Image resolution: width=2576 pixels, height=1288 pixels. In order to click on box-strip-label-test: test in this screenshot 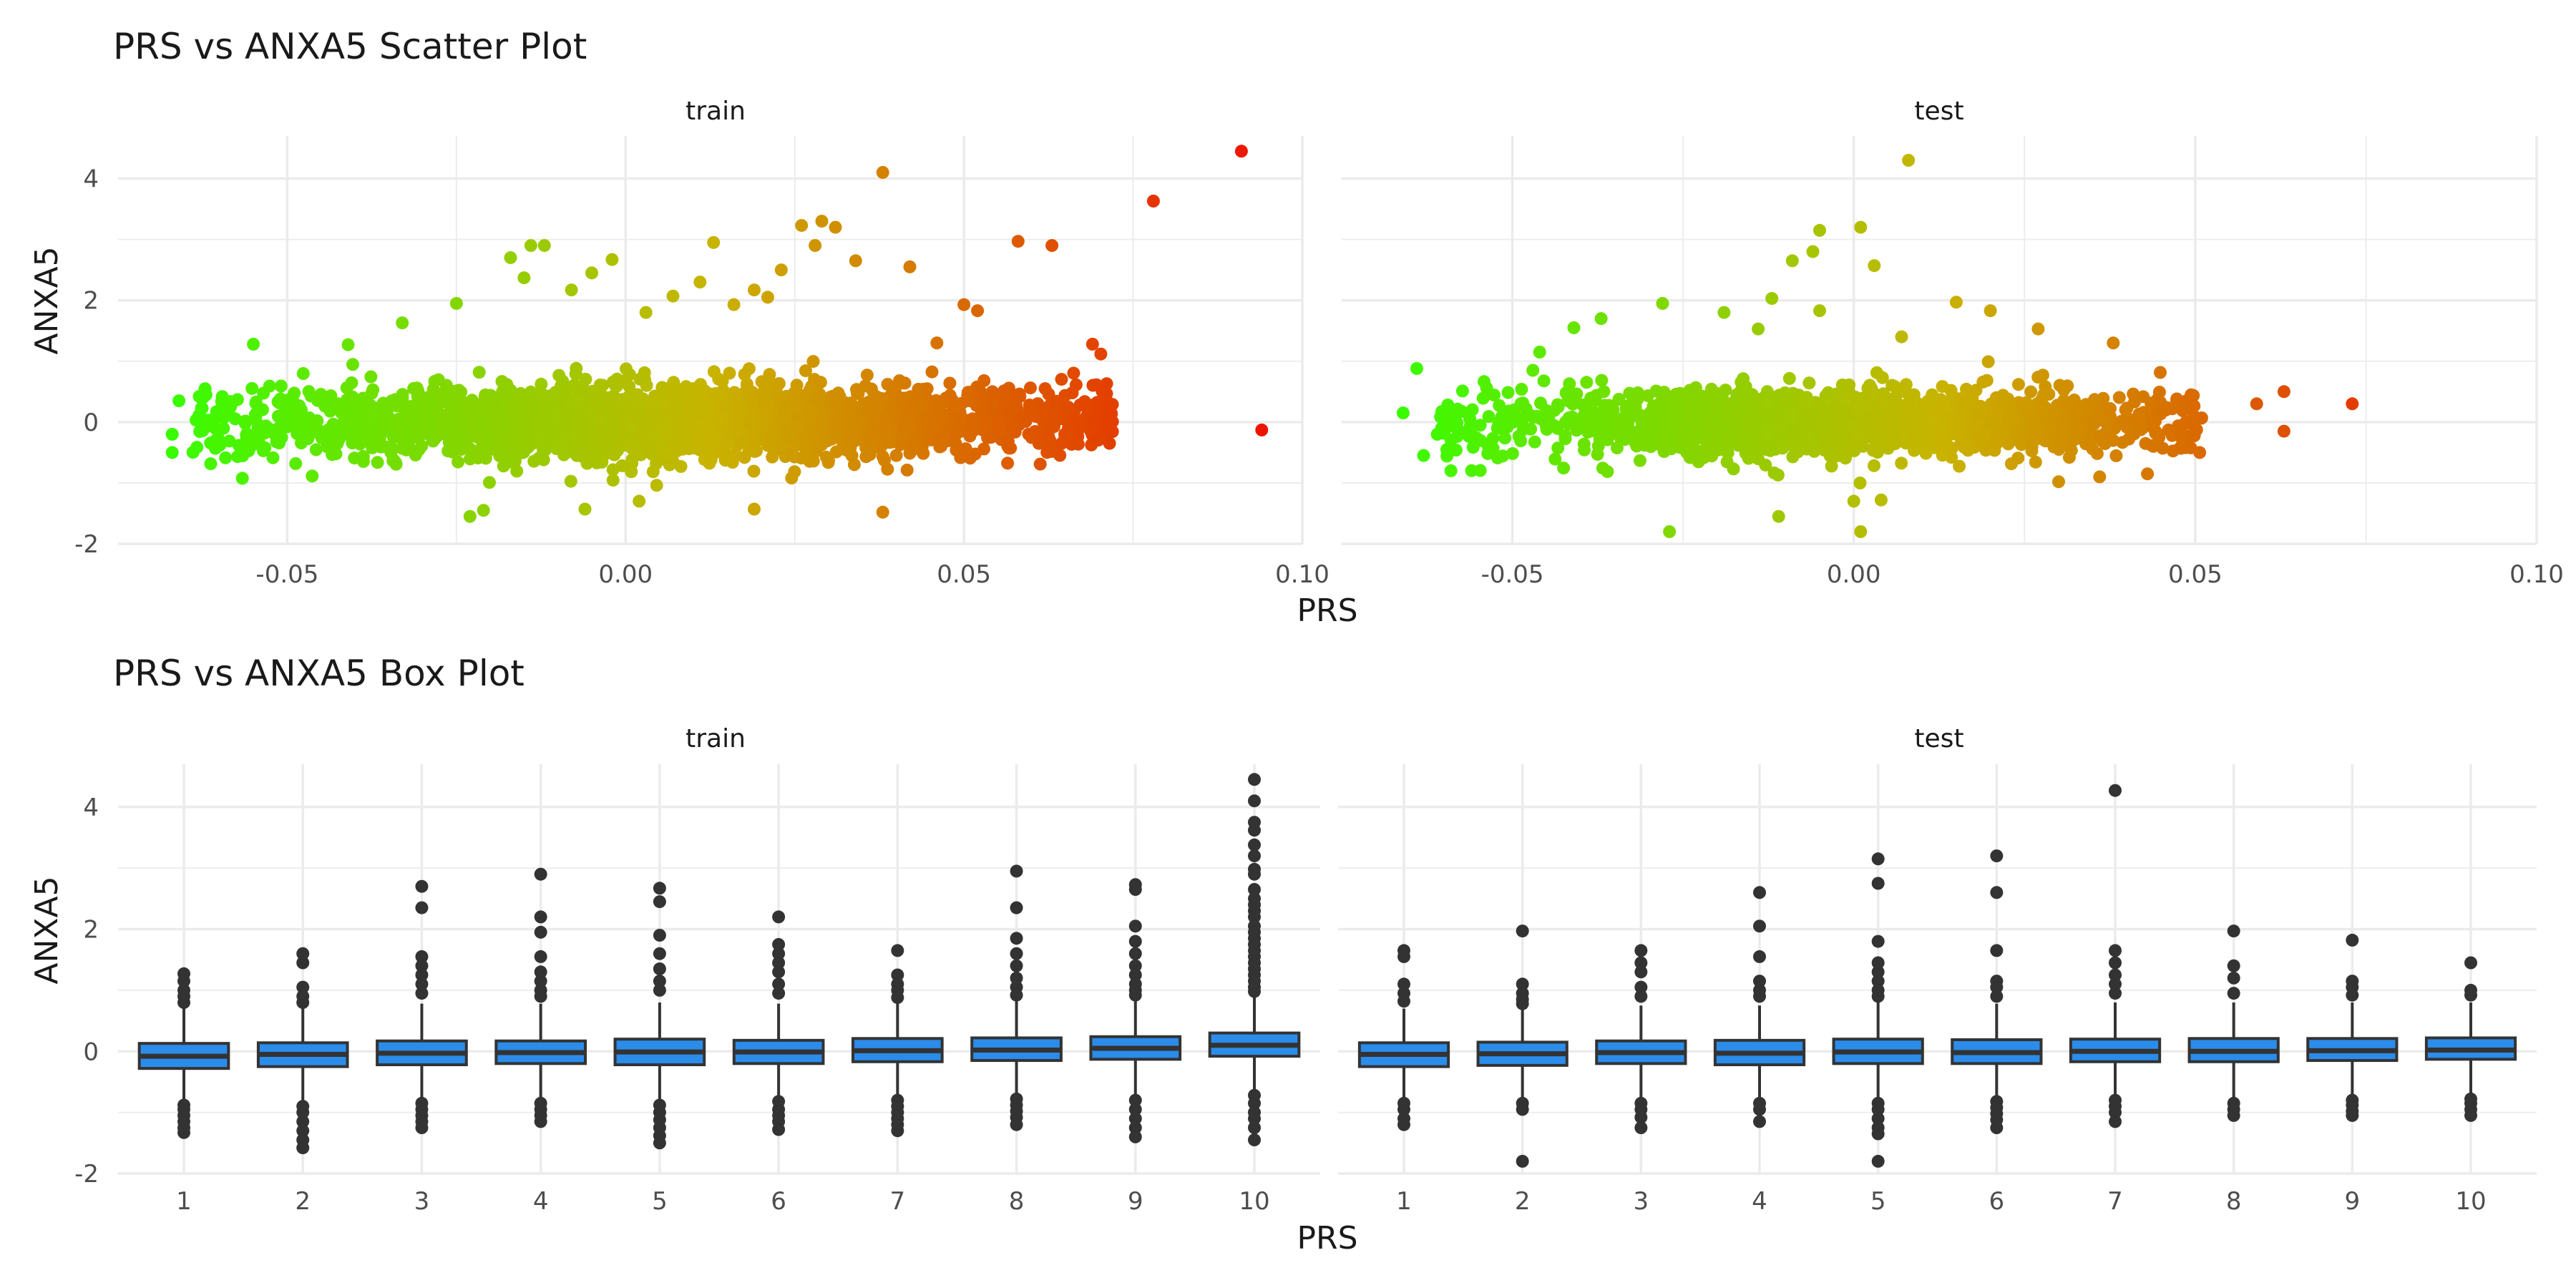, I will do `click(1938, 738)`.